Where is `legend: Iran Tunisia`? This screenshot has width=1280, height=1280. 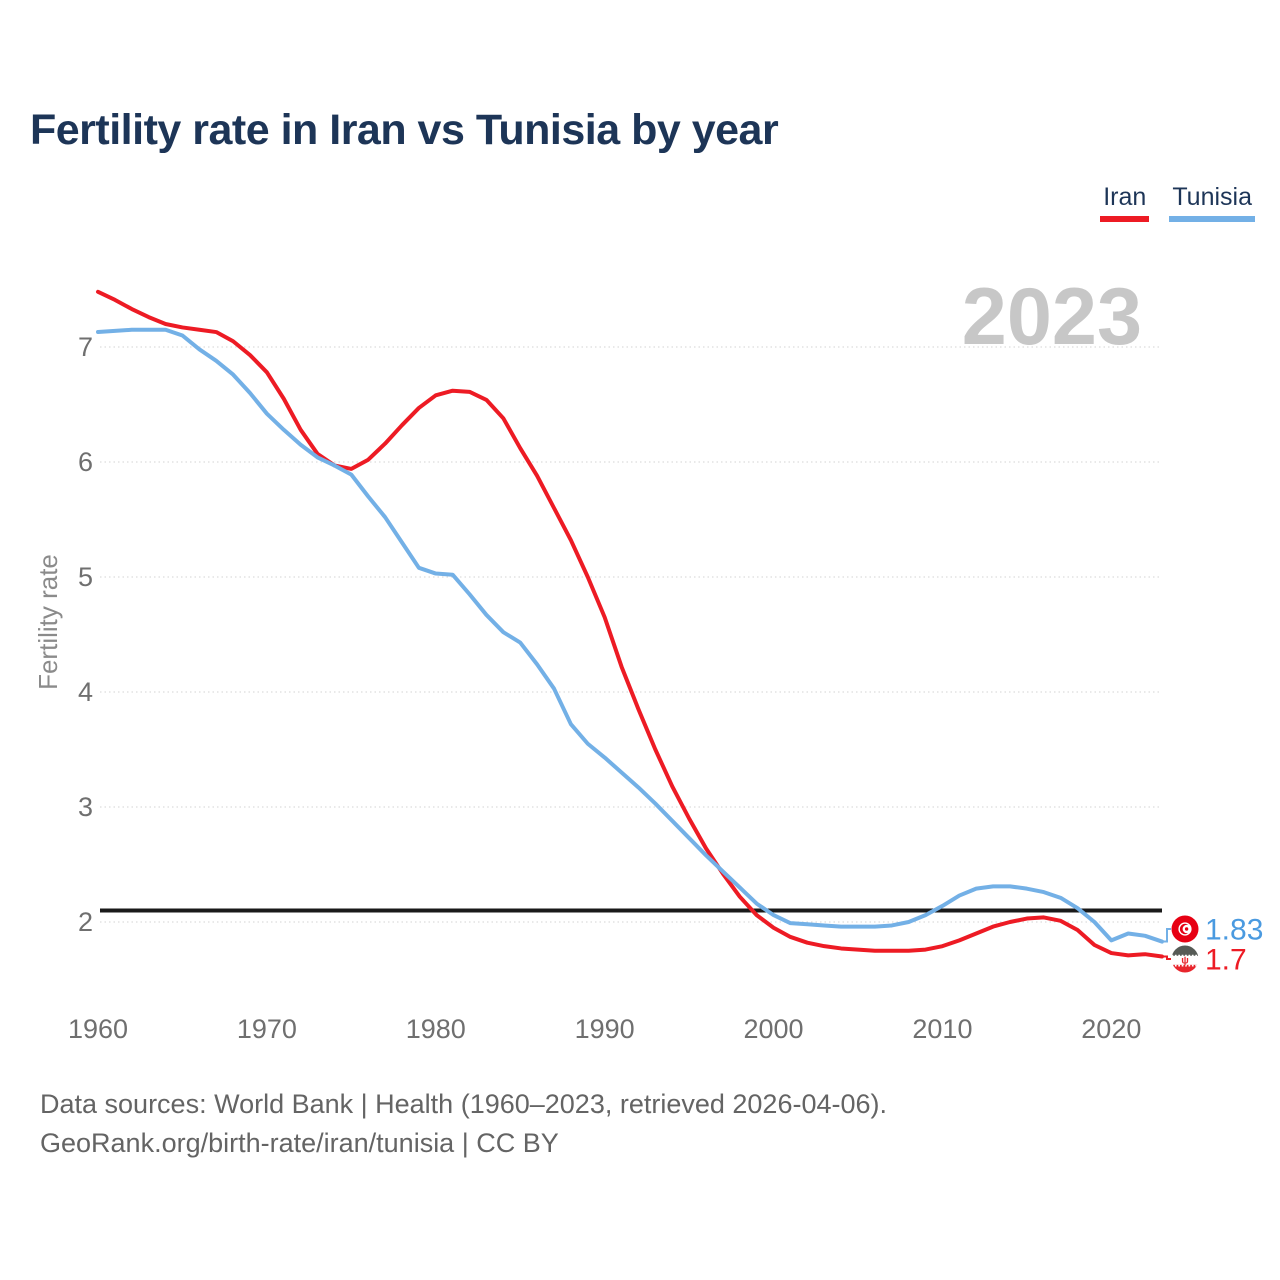 legend: Iran Tunisia is located at coordinates (1177, 202).